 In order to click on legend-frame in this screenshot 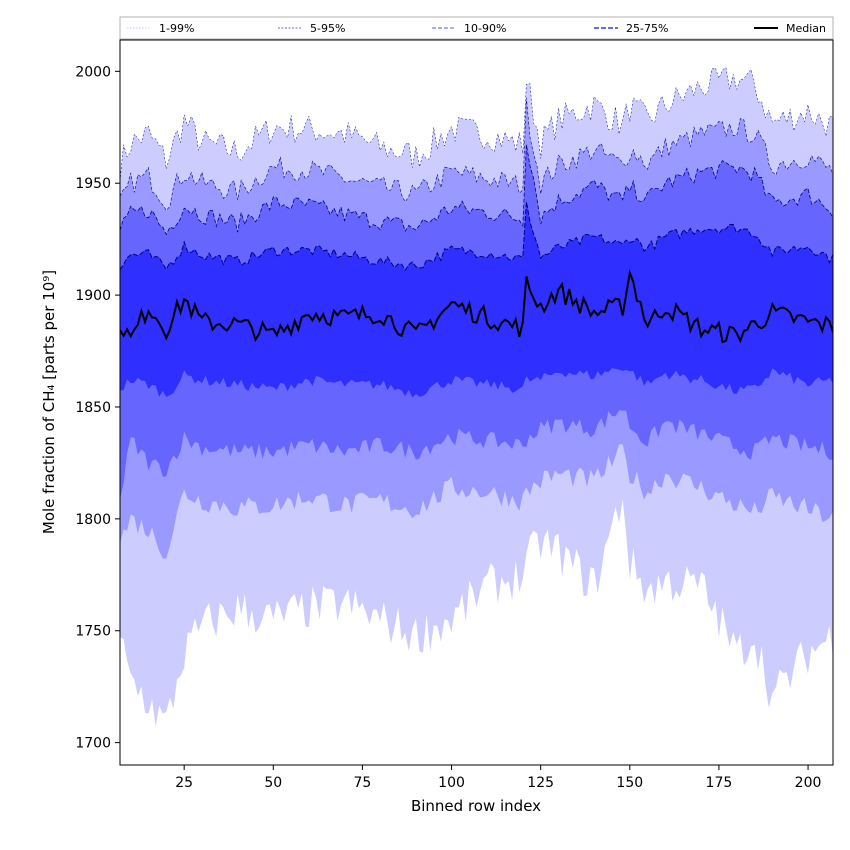, I will do `click(476, 28)`.